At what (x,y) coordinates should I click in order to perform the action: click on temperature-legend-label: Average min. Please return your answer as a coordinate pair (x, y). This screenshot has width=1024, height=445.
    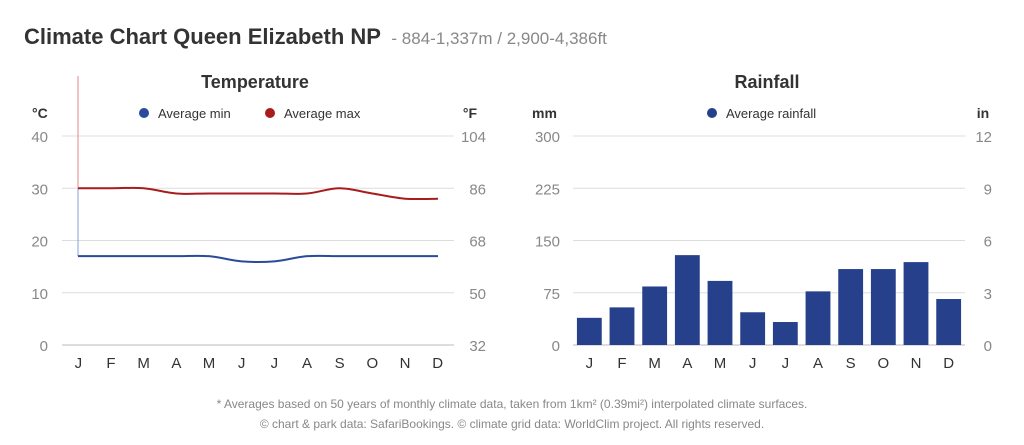
    Looking at the image, I should click on (194, 113).